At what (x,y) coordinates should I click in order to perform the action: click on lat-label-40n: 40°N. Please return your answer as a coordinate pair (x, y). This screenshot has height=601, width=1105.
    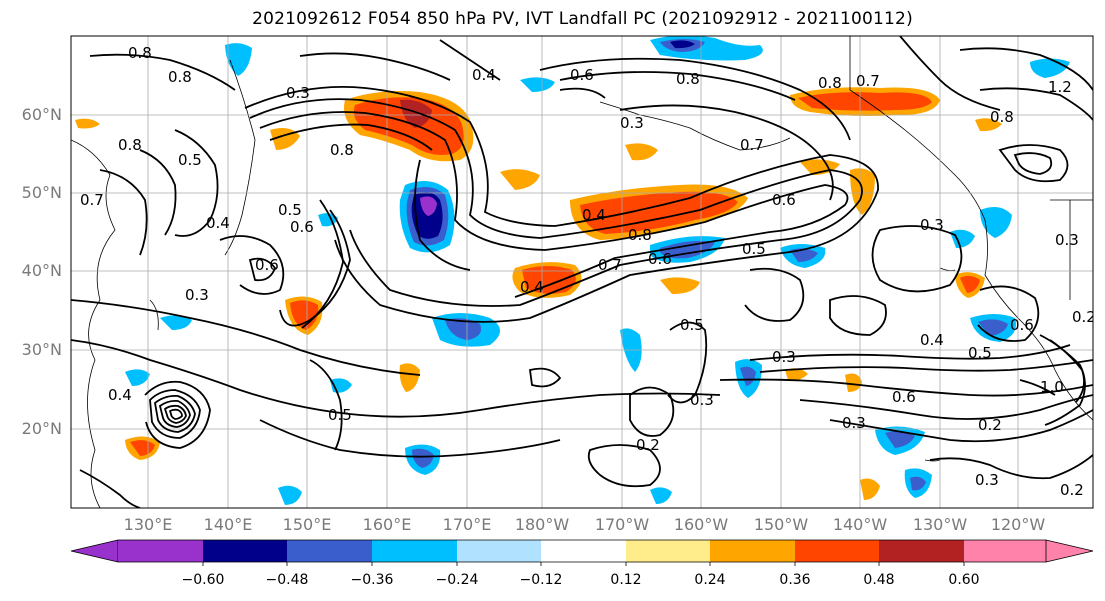
    Looking at the image, I should click on (41, 270).